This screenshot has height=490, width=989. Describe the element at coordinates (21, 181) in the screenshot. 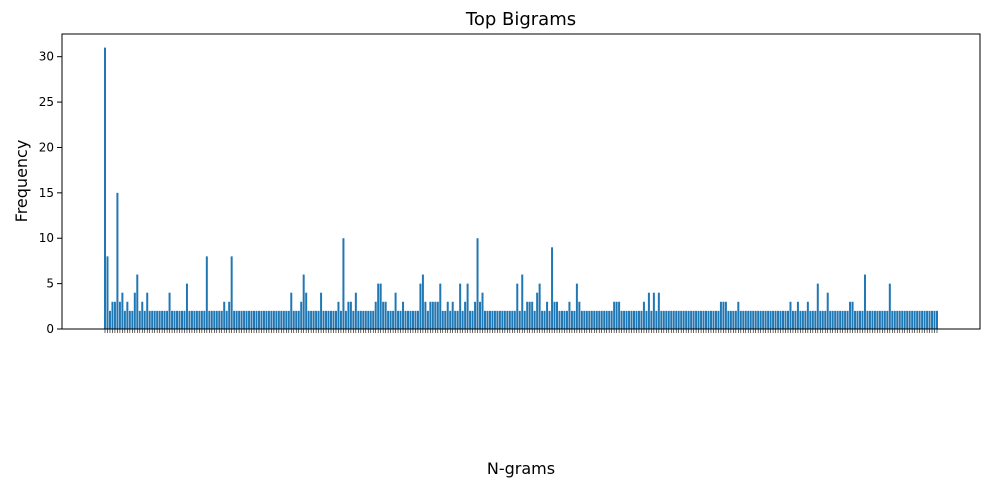

I see `y-axis-label: Frequency` at that location.